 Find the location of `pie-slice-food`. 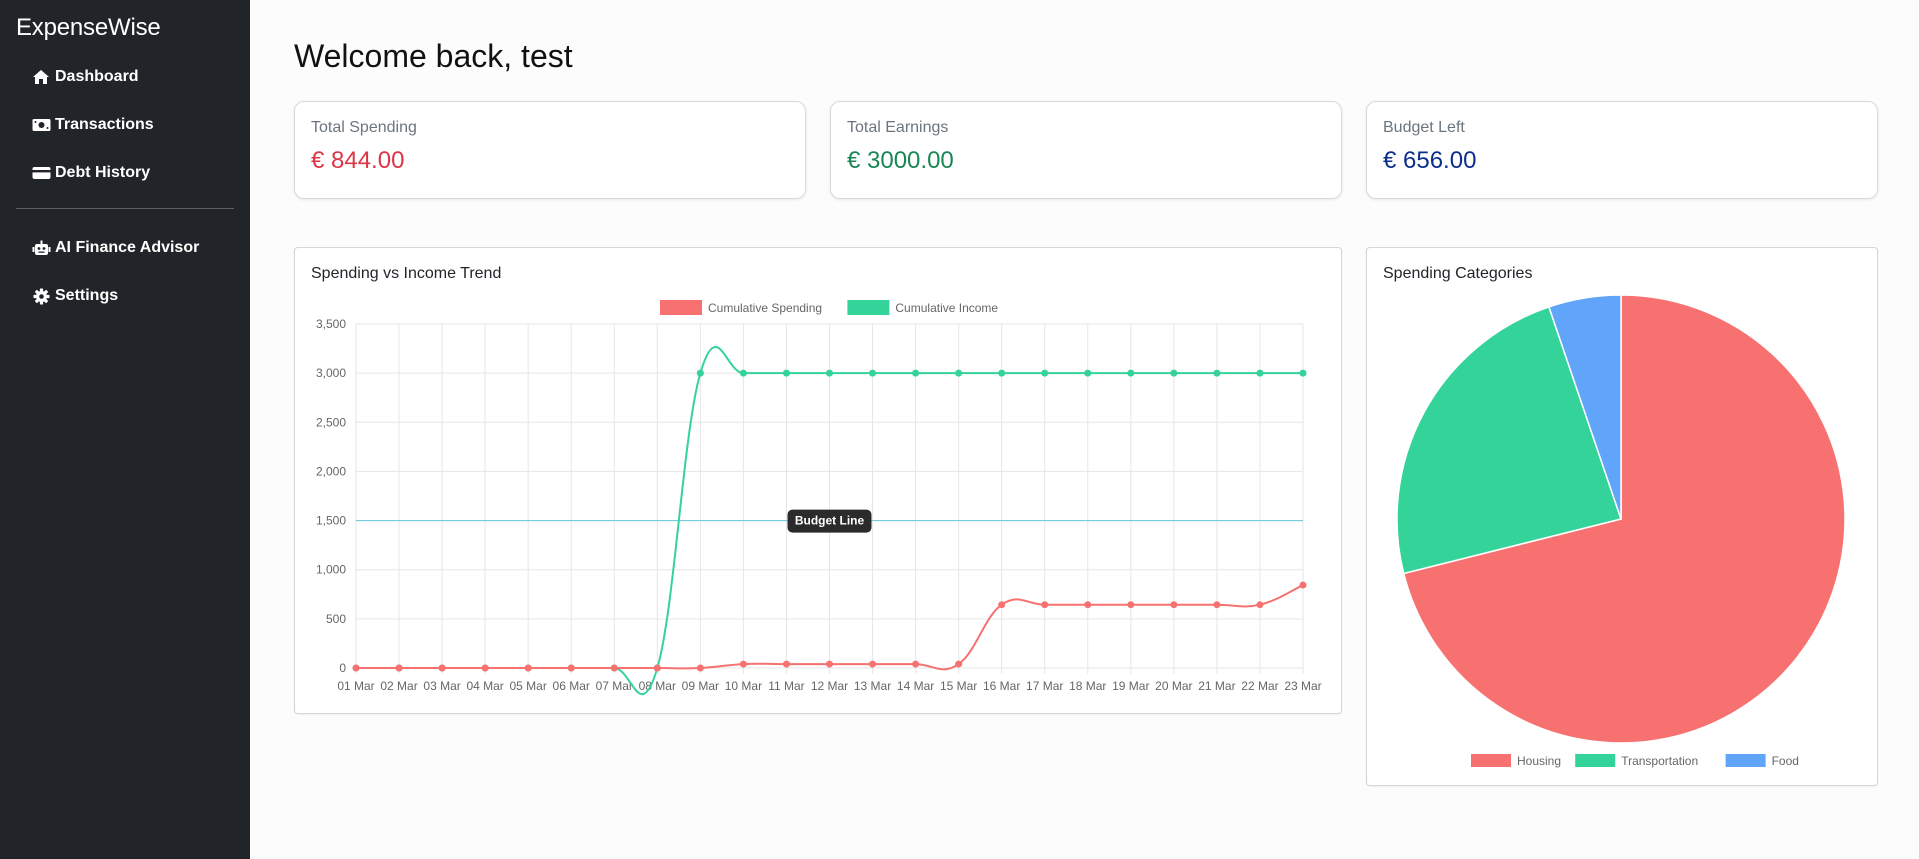

pie-slice-food is located at coordinates (1584, 407).